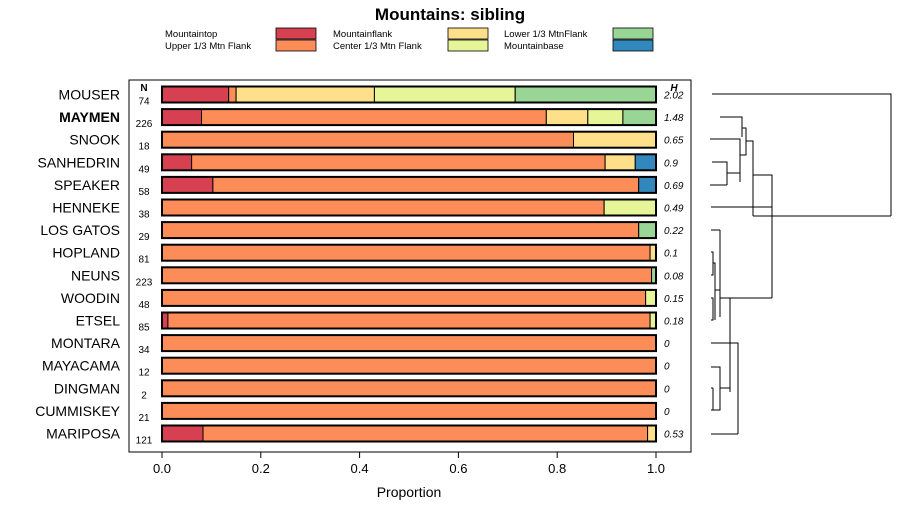 This screenshot has width=900, height=520. Describe the element at coordinates (360, 468) in the screenshot. I see `x-tick-label: 0.4` at that location.